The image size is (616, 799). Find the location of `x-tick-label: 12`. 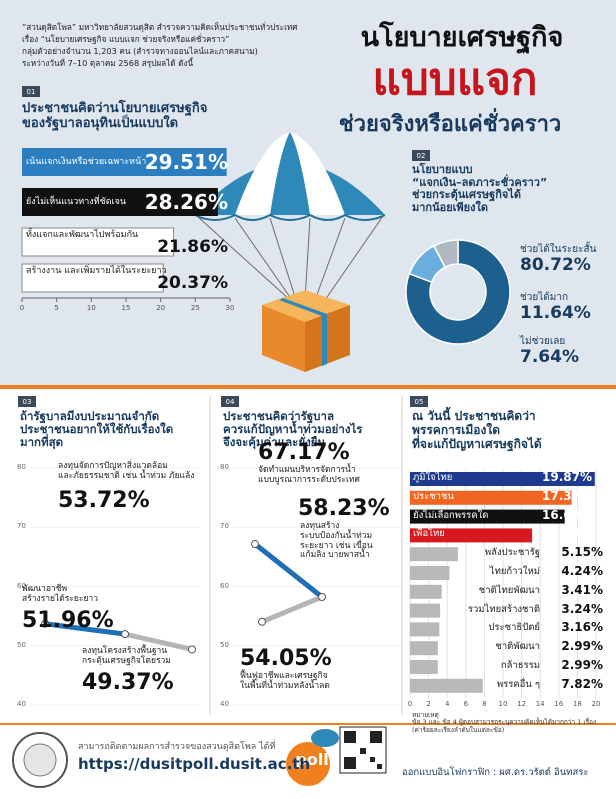

x-tick-label: 12 is located at coordinates (522, 704).